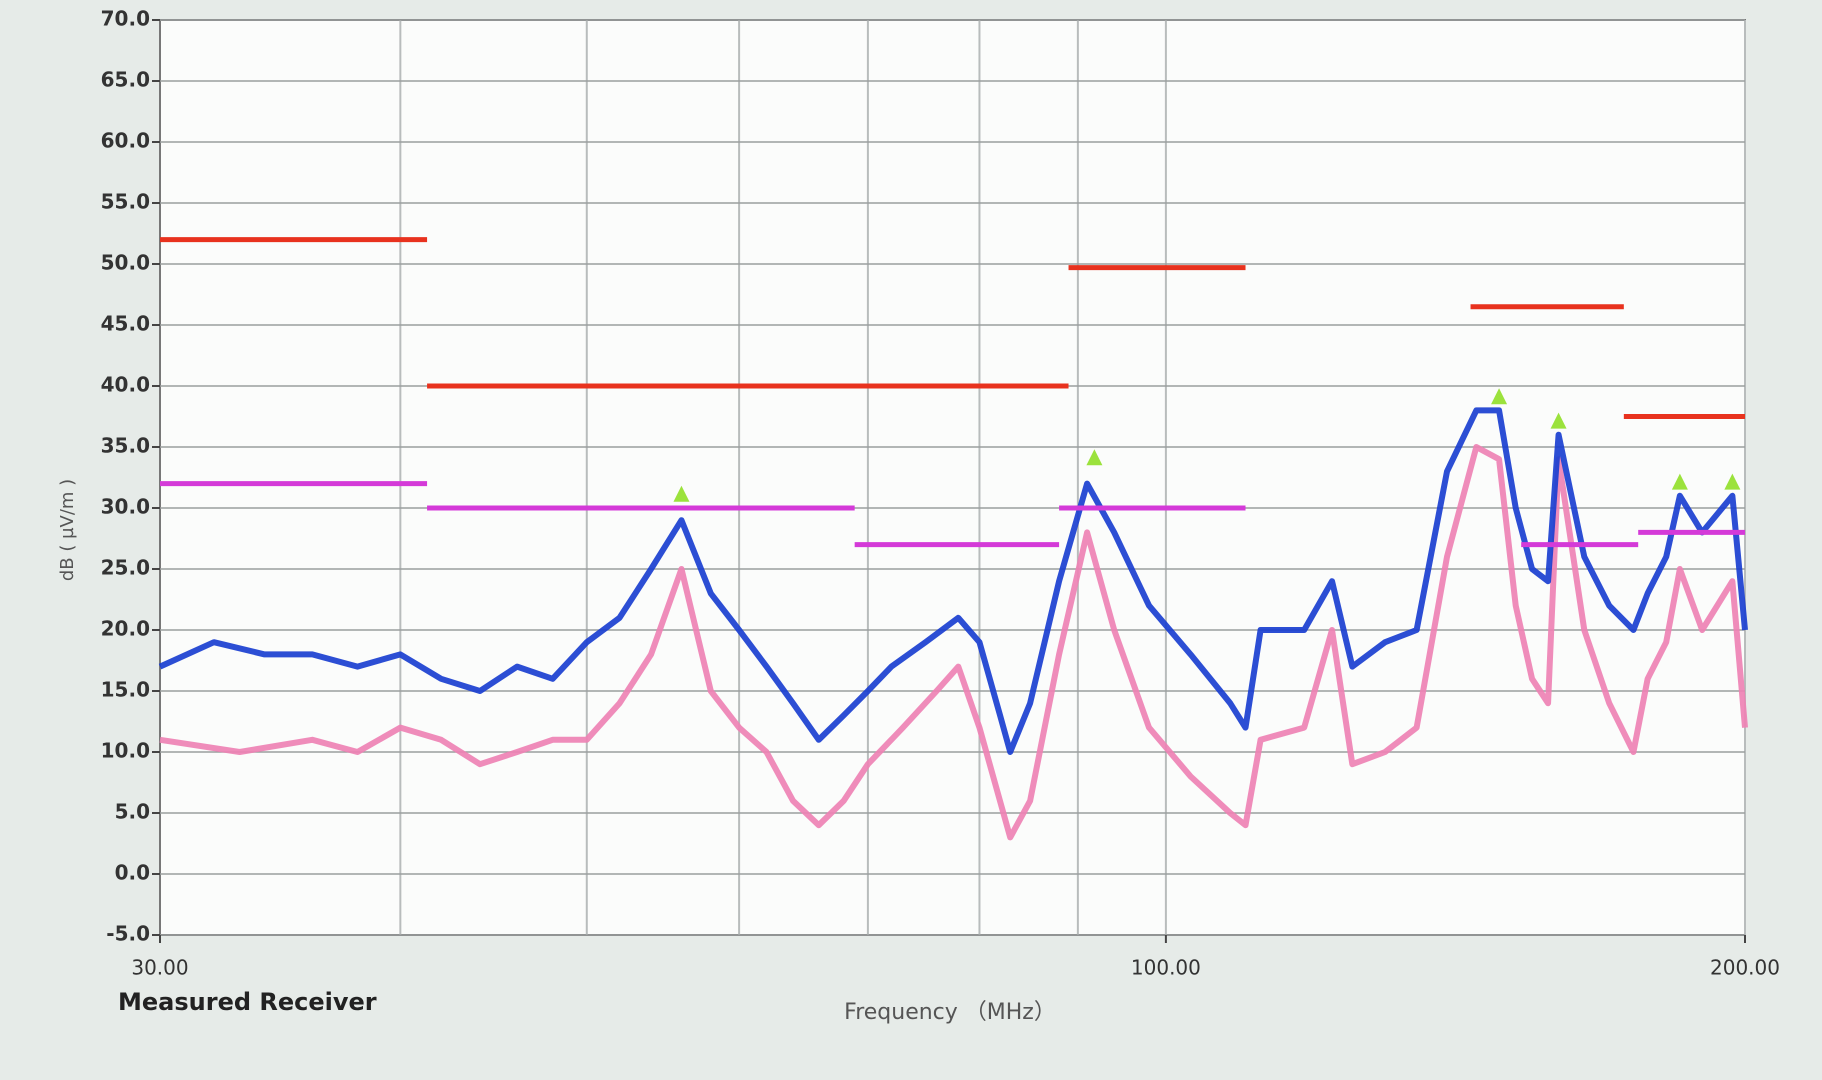 The height and width of the screenshot is (1080, 1822). What do you see at coordinates (132, 812) in the screenshot?
I see `y-tick-label: 5.0` at bounding box center [132, 812].